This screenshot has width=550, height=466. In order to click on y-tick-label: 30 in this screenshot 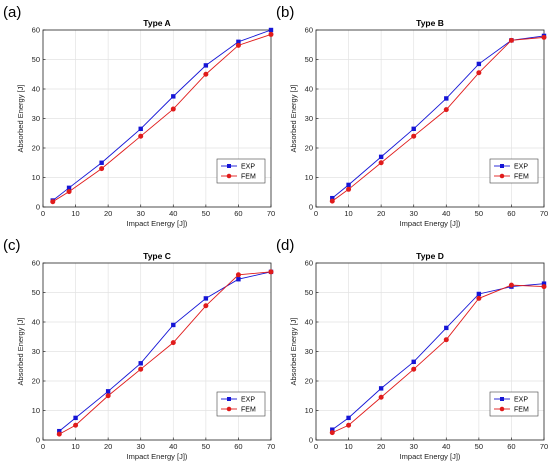, I will do `click(309, 351)`.